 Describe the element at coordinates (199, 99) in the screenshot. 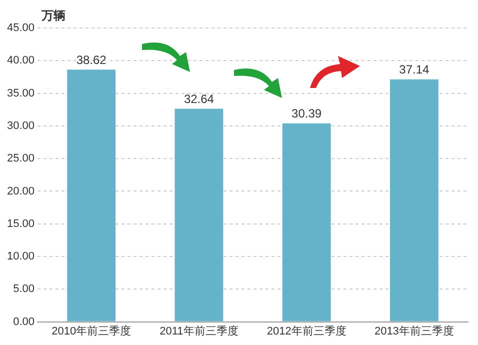

I see `data-label: 32.64` at that location.